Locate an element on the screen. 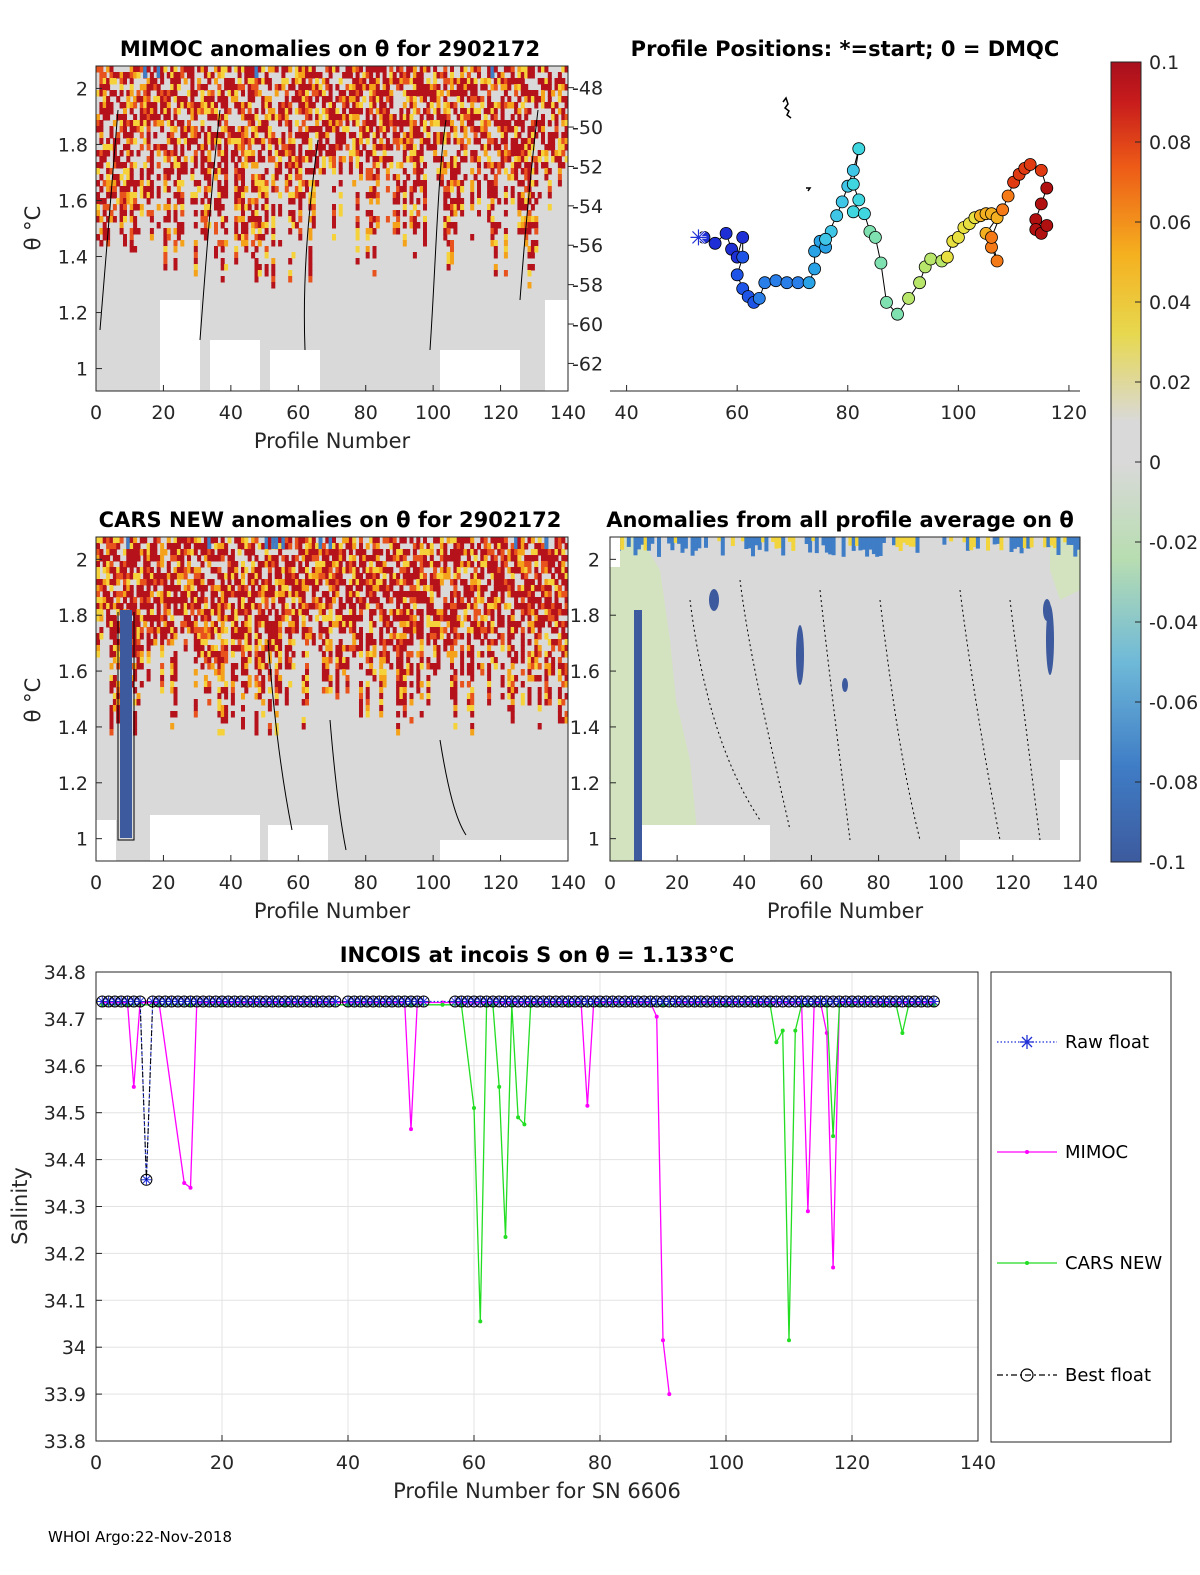 This screenshot has height=1575, width=1200. y-tick-label: -60 is located at coordinates (587, 325).